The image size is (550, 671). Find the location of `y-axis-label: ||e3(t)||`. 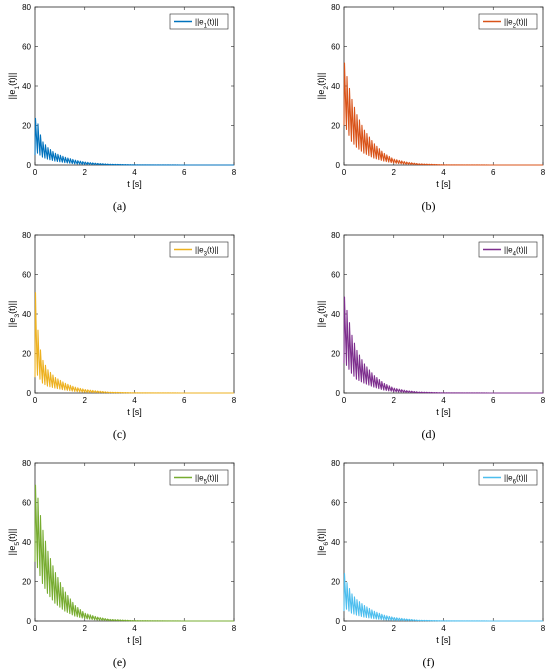

y-axis-label: ||e3(t)|| is located at coordinates (14, 314).